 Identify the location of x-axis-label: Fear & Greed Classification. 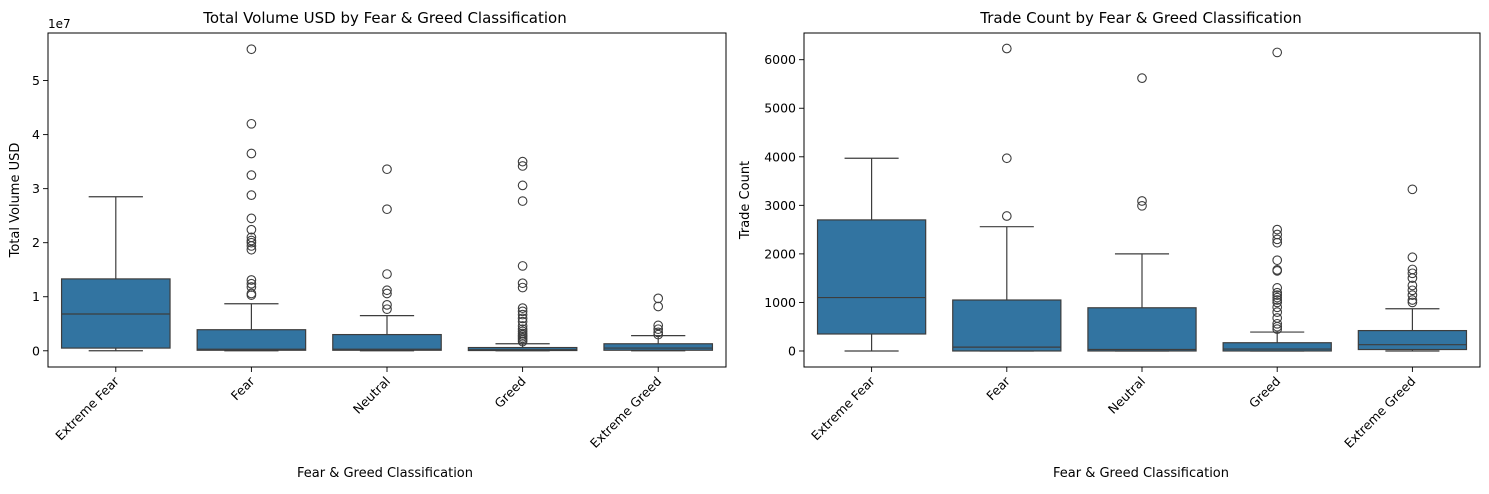
(385, 473).